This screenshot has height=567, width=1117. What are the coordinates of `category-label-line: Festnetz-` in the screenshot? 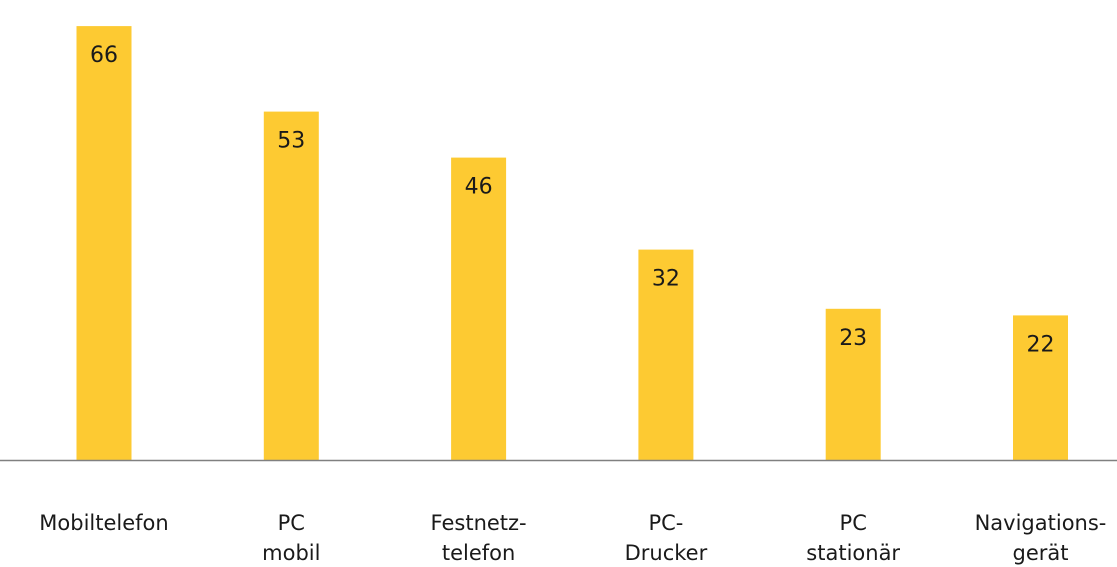 It's located at (479, 523).